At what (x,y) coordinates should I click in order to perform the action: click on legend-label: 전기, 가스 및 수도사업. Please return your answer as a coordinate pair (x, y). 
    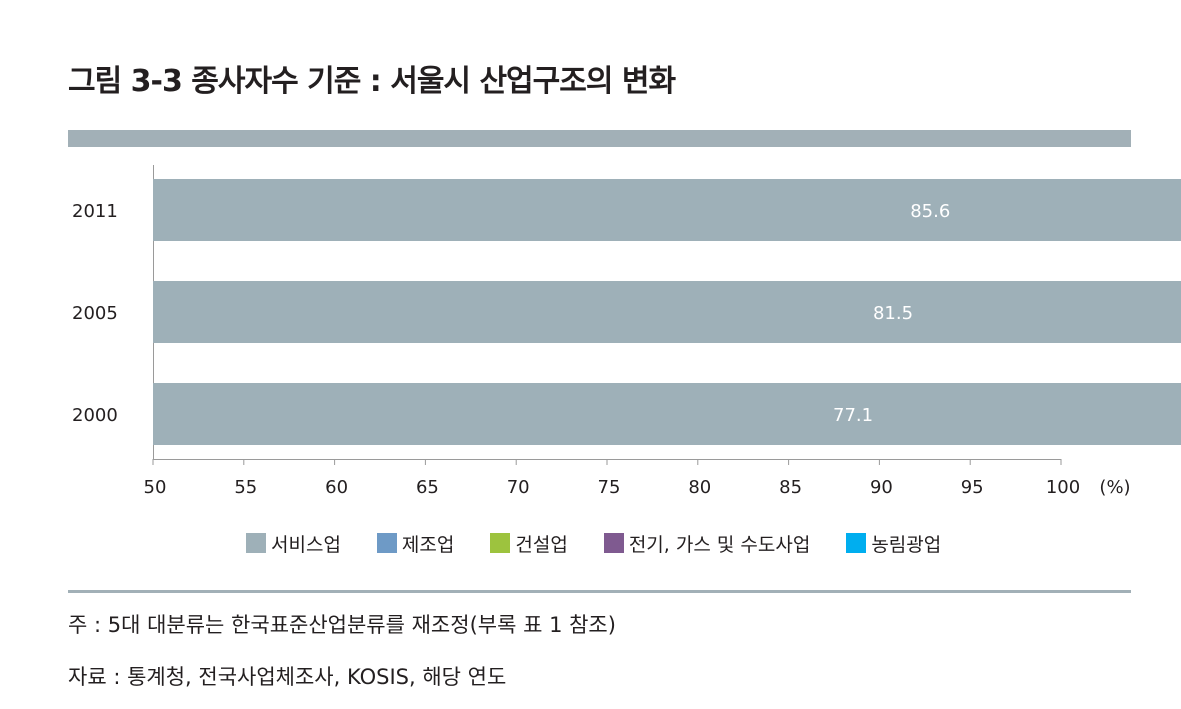
    Looking at the image, I should click on (719, 544).